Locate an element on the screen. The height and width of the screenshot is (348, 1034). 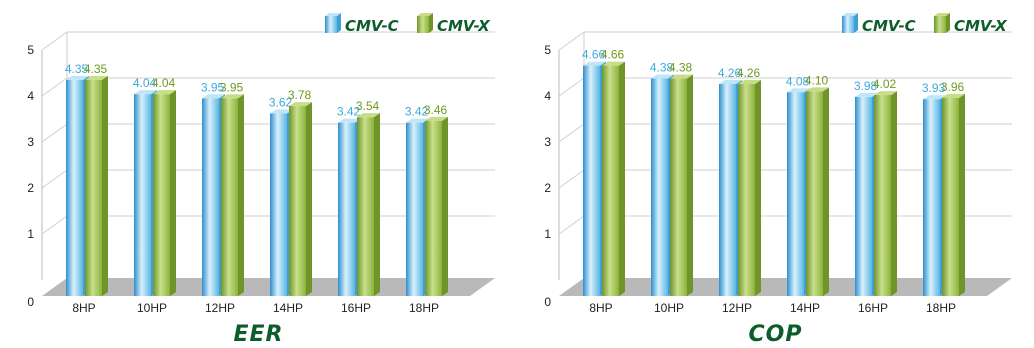
data-label: 3.93 is located at coordinates (934, 88).